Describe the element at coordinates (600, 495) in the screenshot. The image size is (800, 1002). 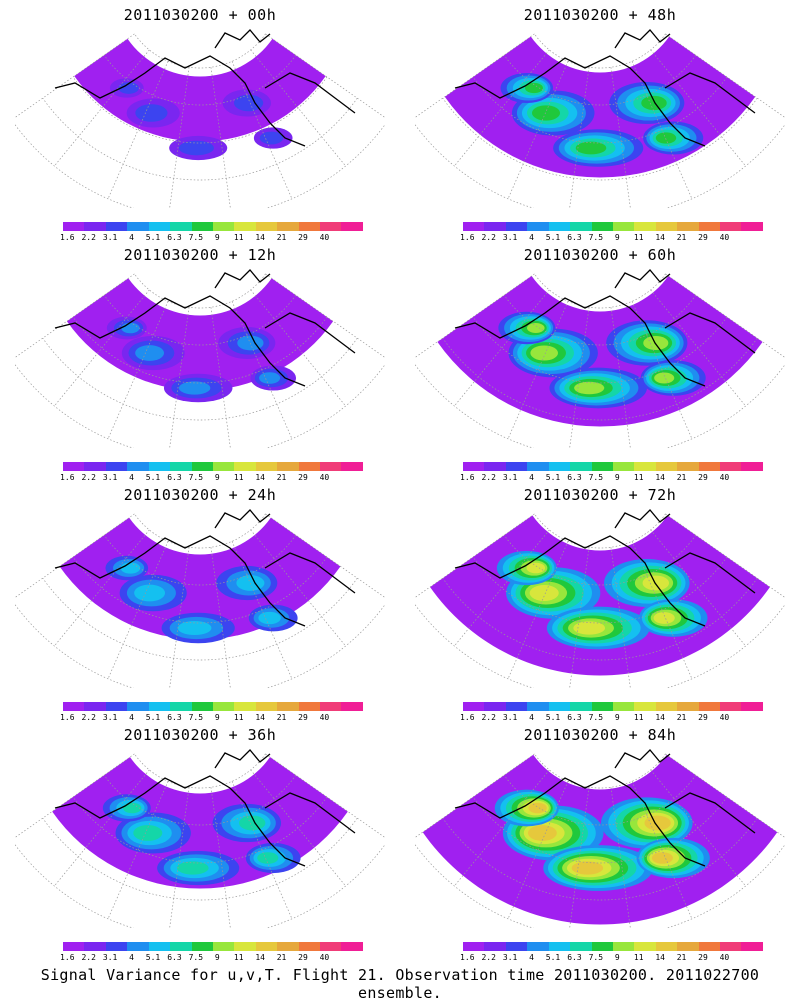
I see `panel-title: 2011030200 + 72h` at that location.